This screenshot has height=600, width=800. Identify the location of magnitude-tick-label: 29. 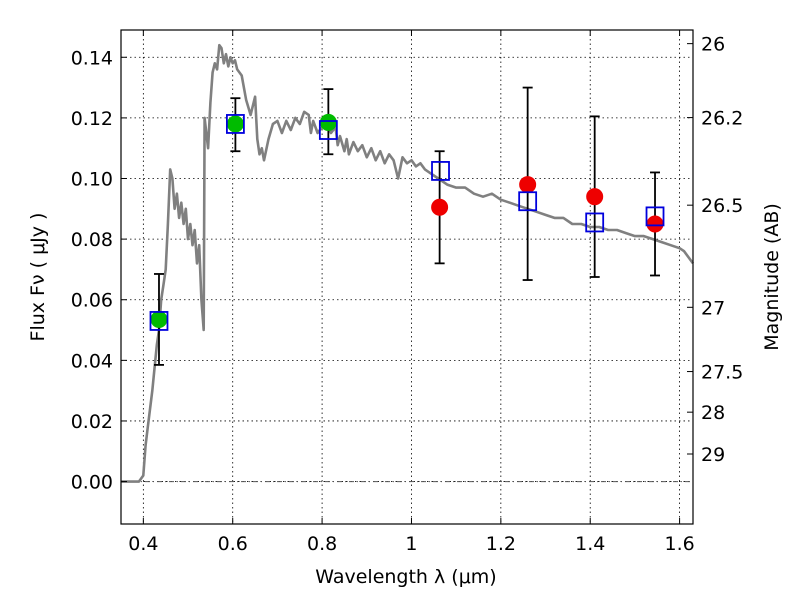
(713, 455).